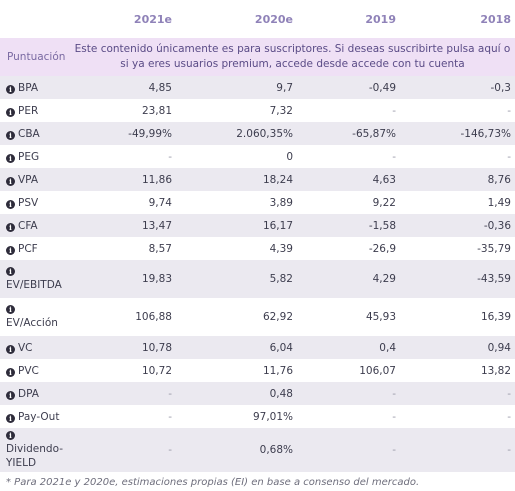 The image size is (515, 491). Describe the element at coordinates (348, 347) in the screenshot. I see `value-cell: 0,4` at that location.